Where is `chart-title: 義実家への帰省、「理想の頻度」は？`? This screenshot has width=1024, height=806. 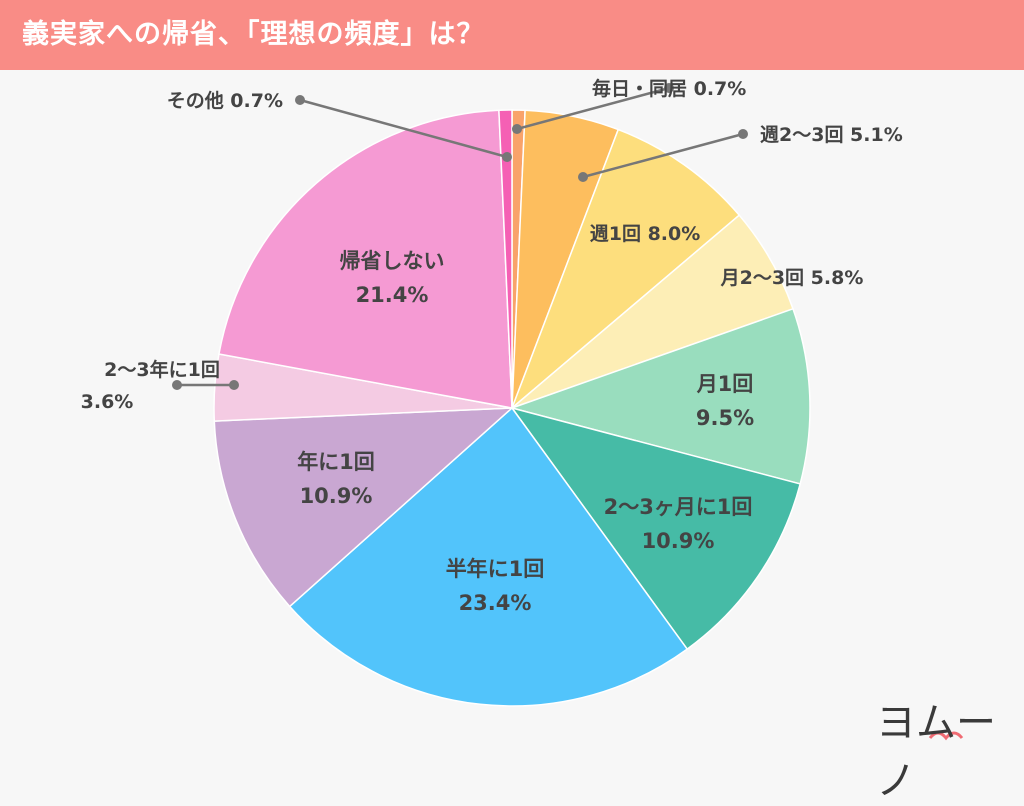
chart-title: 義実家への帰省、「理想の頻度」は？ is located at coordinates (253, 34).